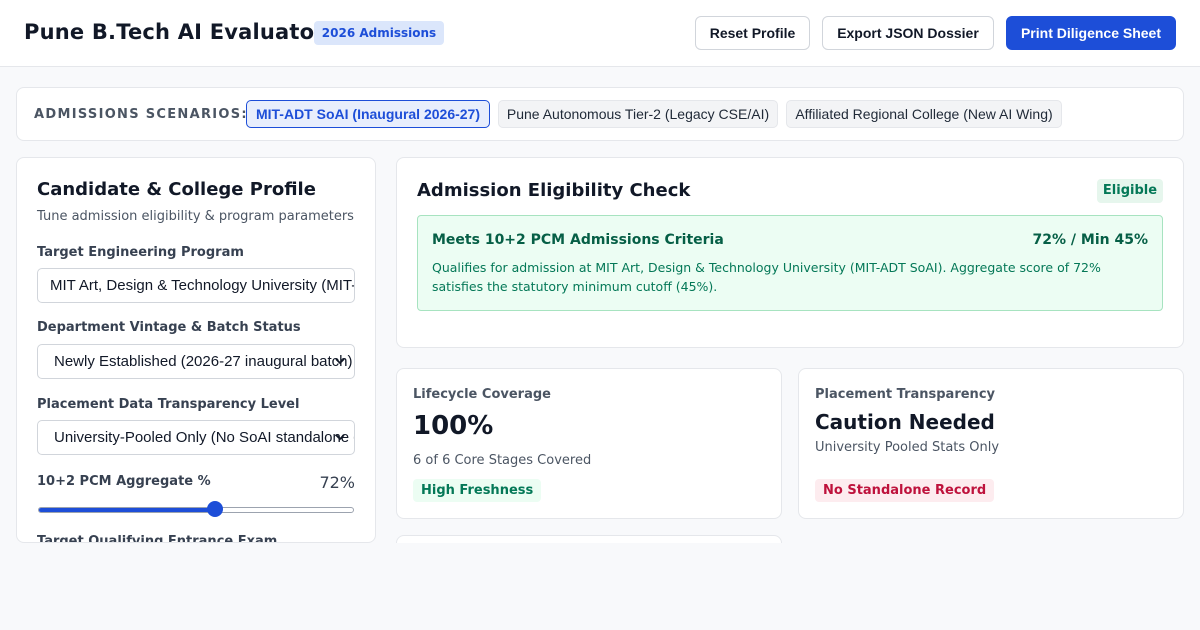 This screenshot has height=630, width=1200. What do you see at coordinates (554, 190) in the screenshot?
I see `eligibility-title: Admission Eligibility Check` at bounding box center [554, 190].